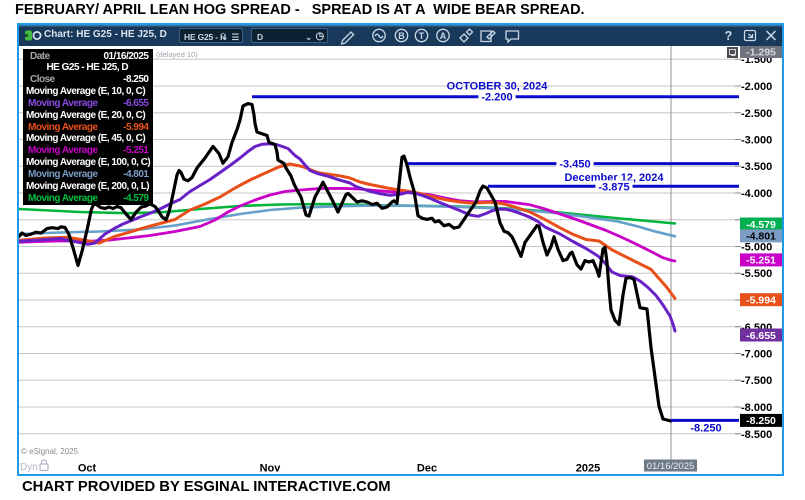 The width and height of the screenshot is (805, 500). I want to click on svg-text: (delayed 10), so click(177, 54).